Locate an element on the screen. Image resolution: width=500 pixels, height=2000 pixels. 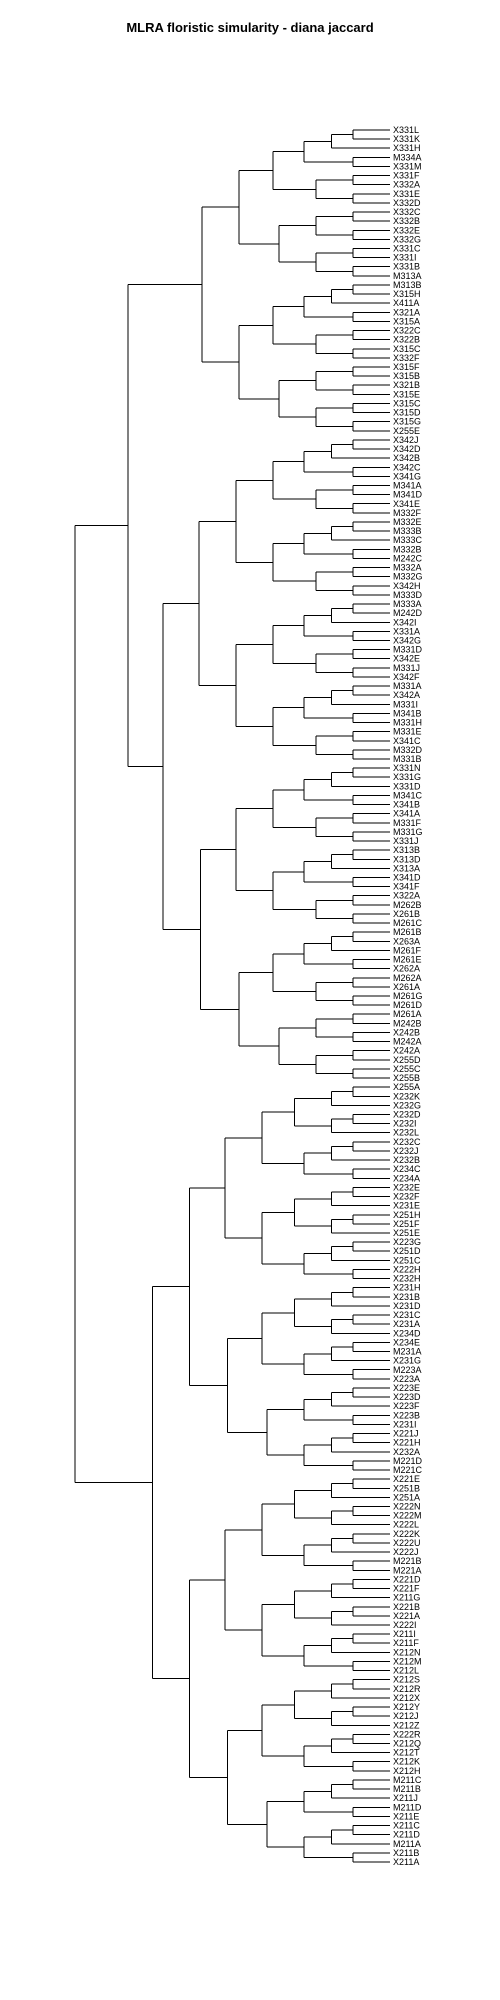
leaf-label: X313D is located at coordinates (407, 859).